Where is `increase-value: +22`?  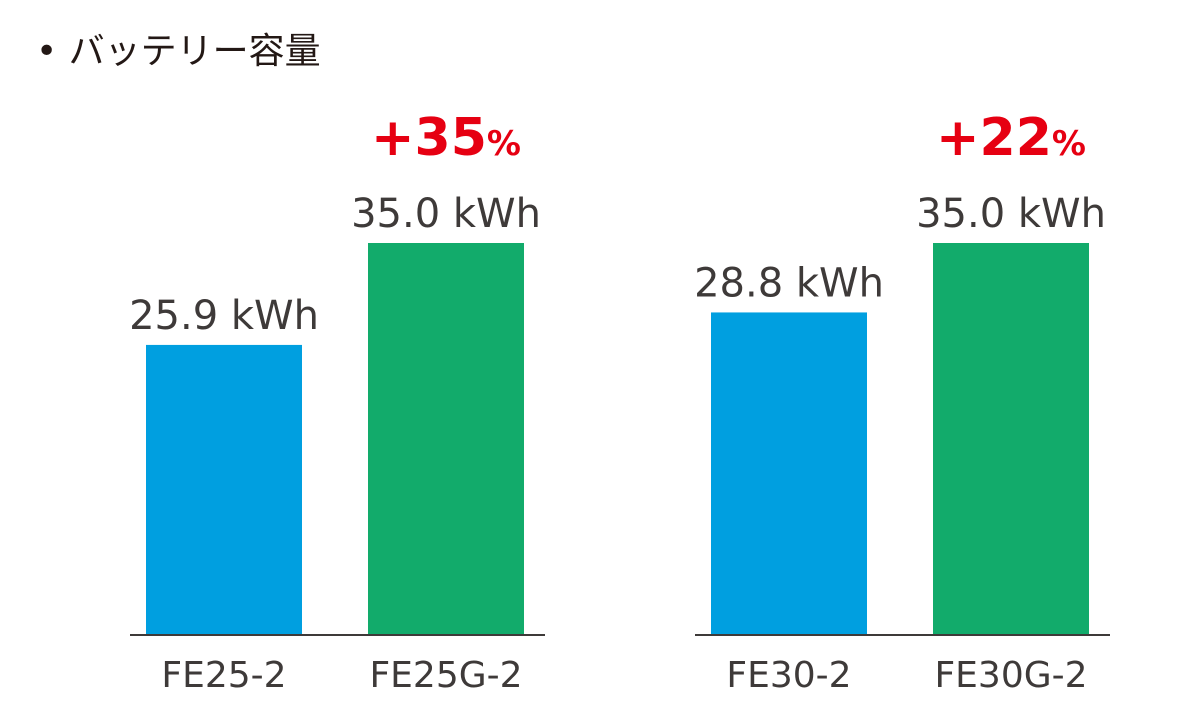
increase-value: +22 is located at coordinates (994, 138).